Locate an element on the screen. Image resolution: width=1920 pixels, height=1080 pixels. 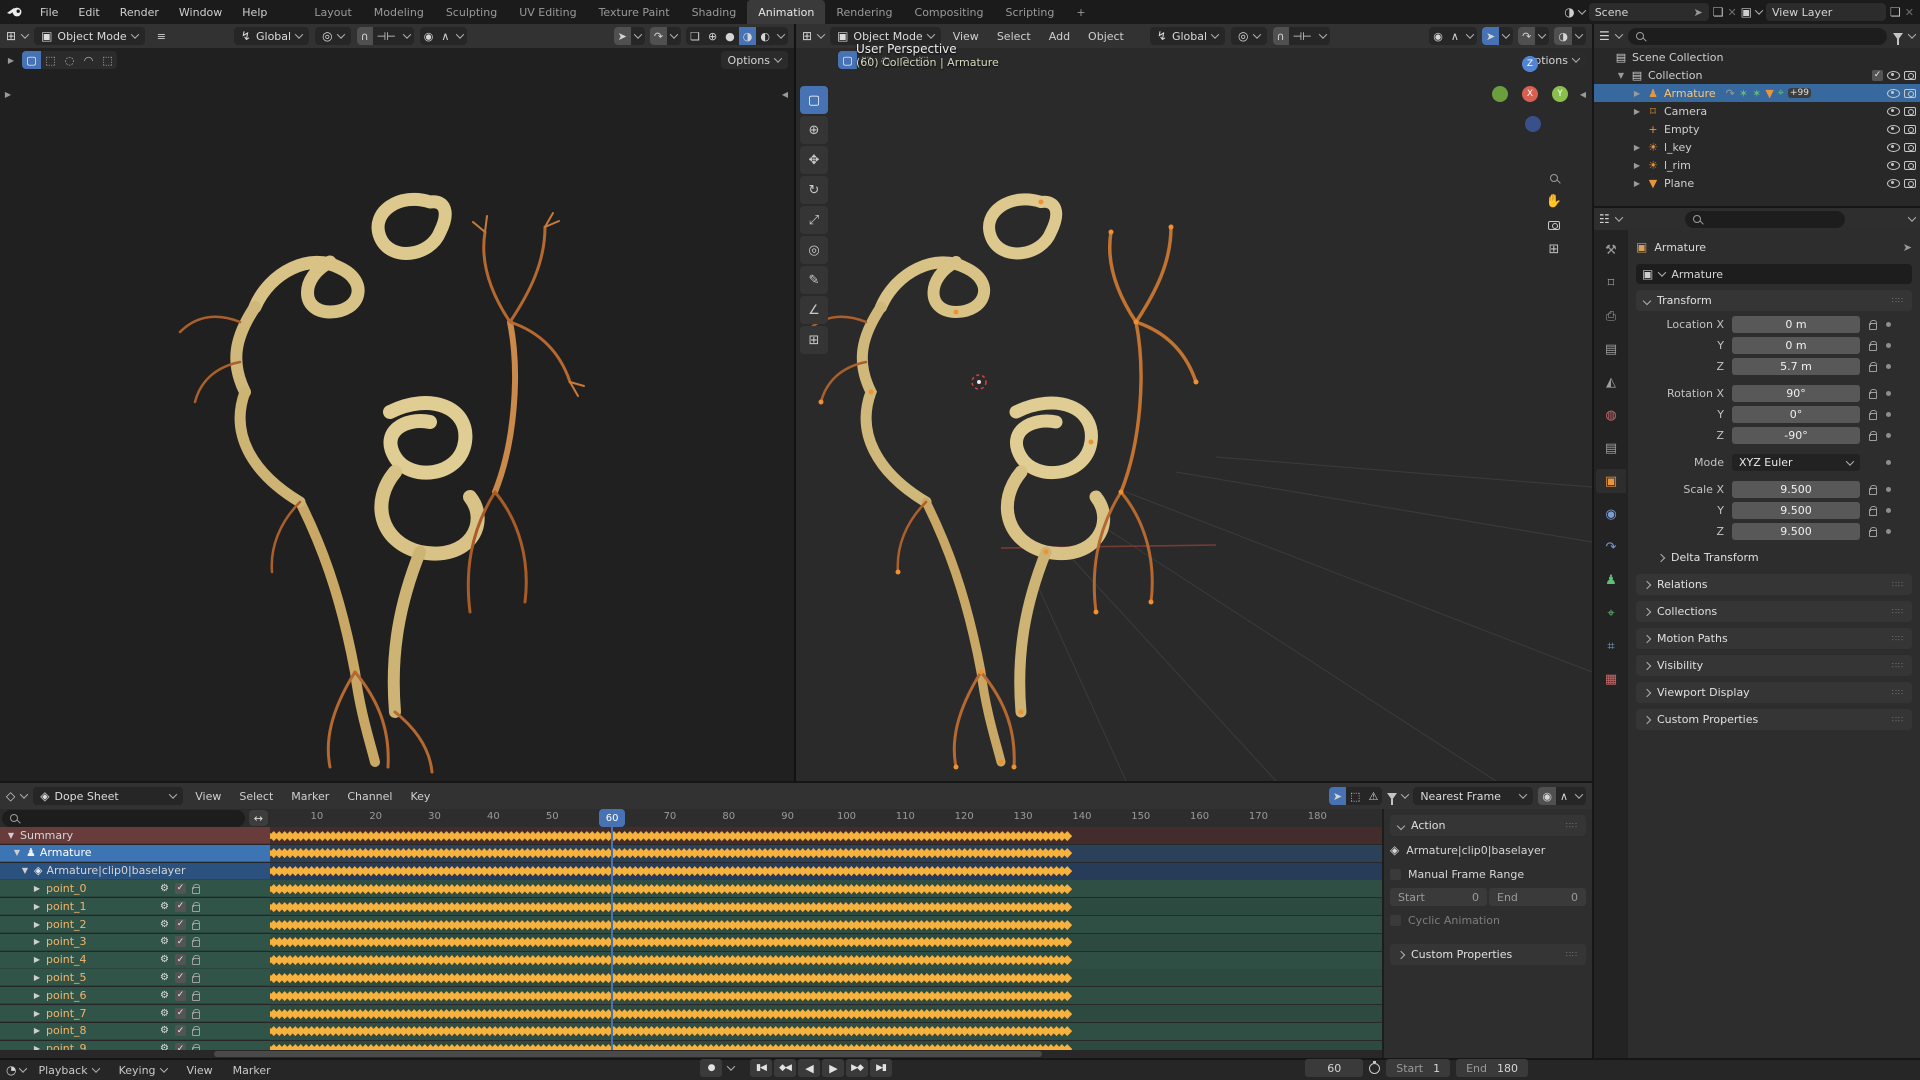
action-panel-header: Action ∷∷ is located at coordinates (1488, 825).